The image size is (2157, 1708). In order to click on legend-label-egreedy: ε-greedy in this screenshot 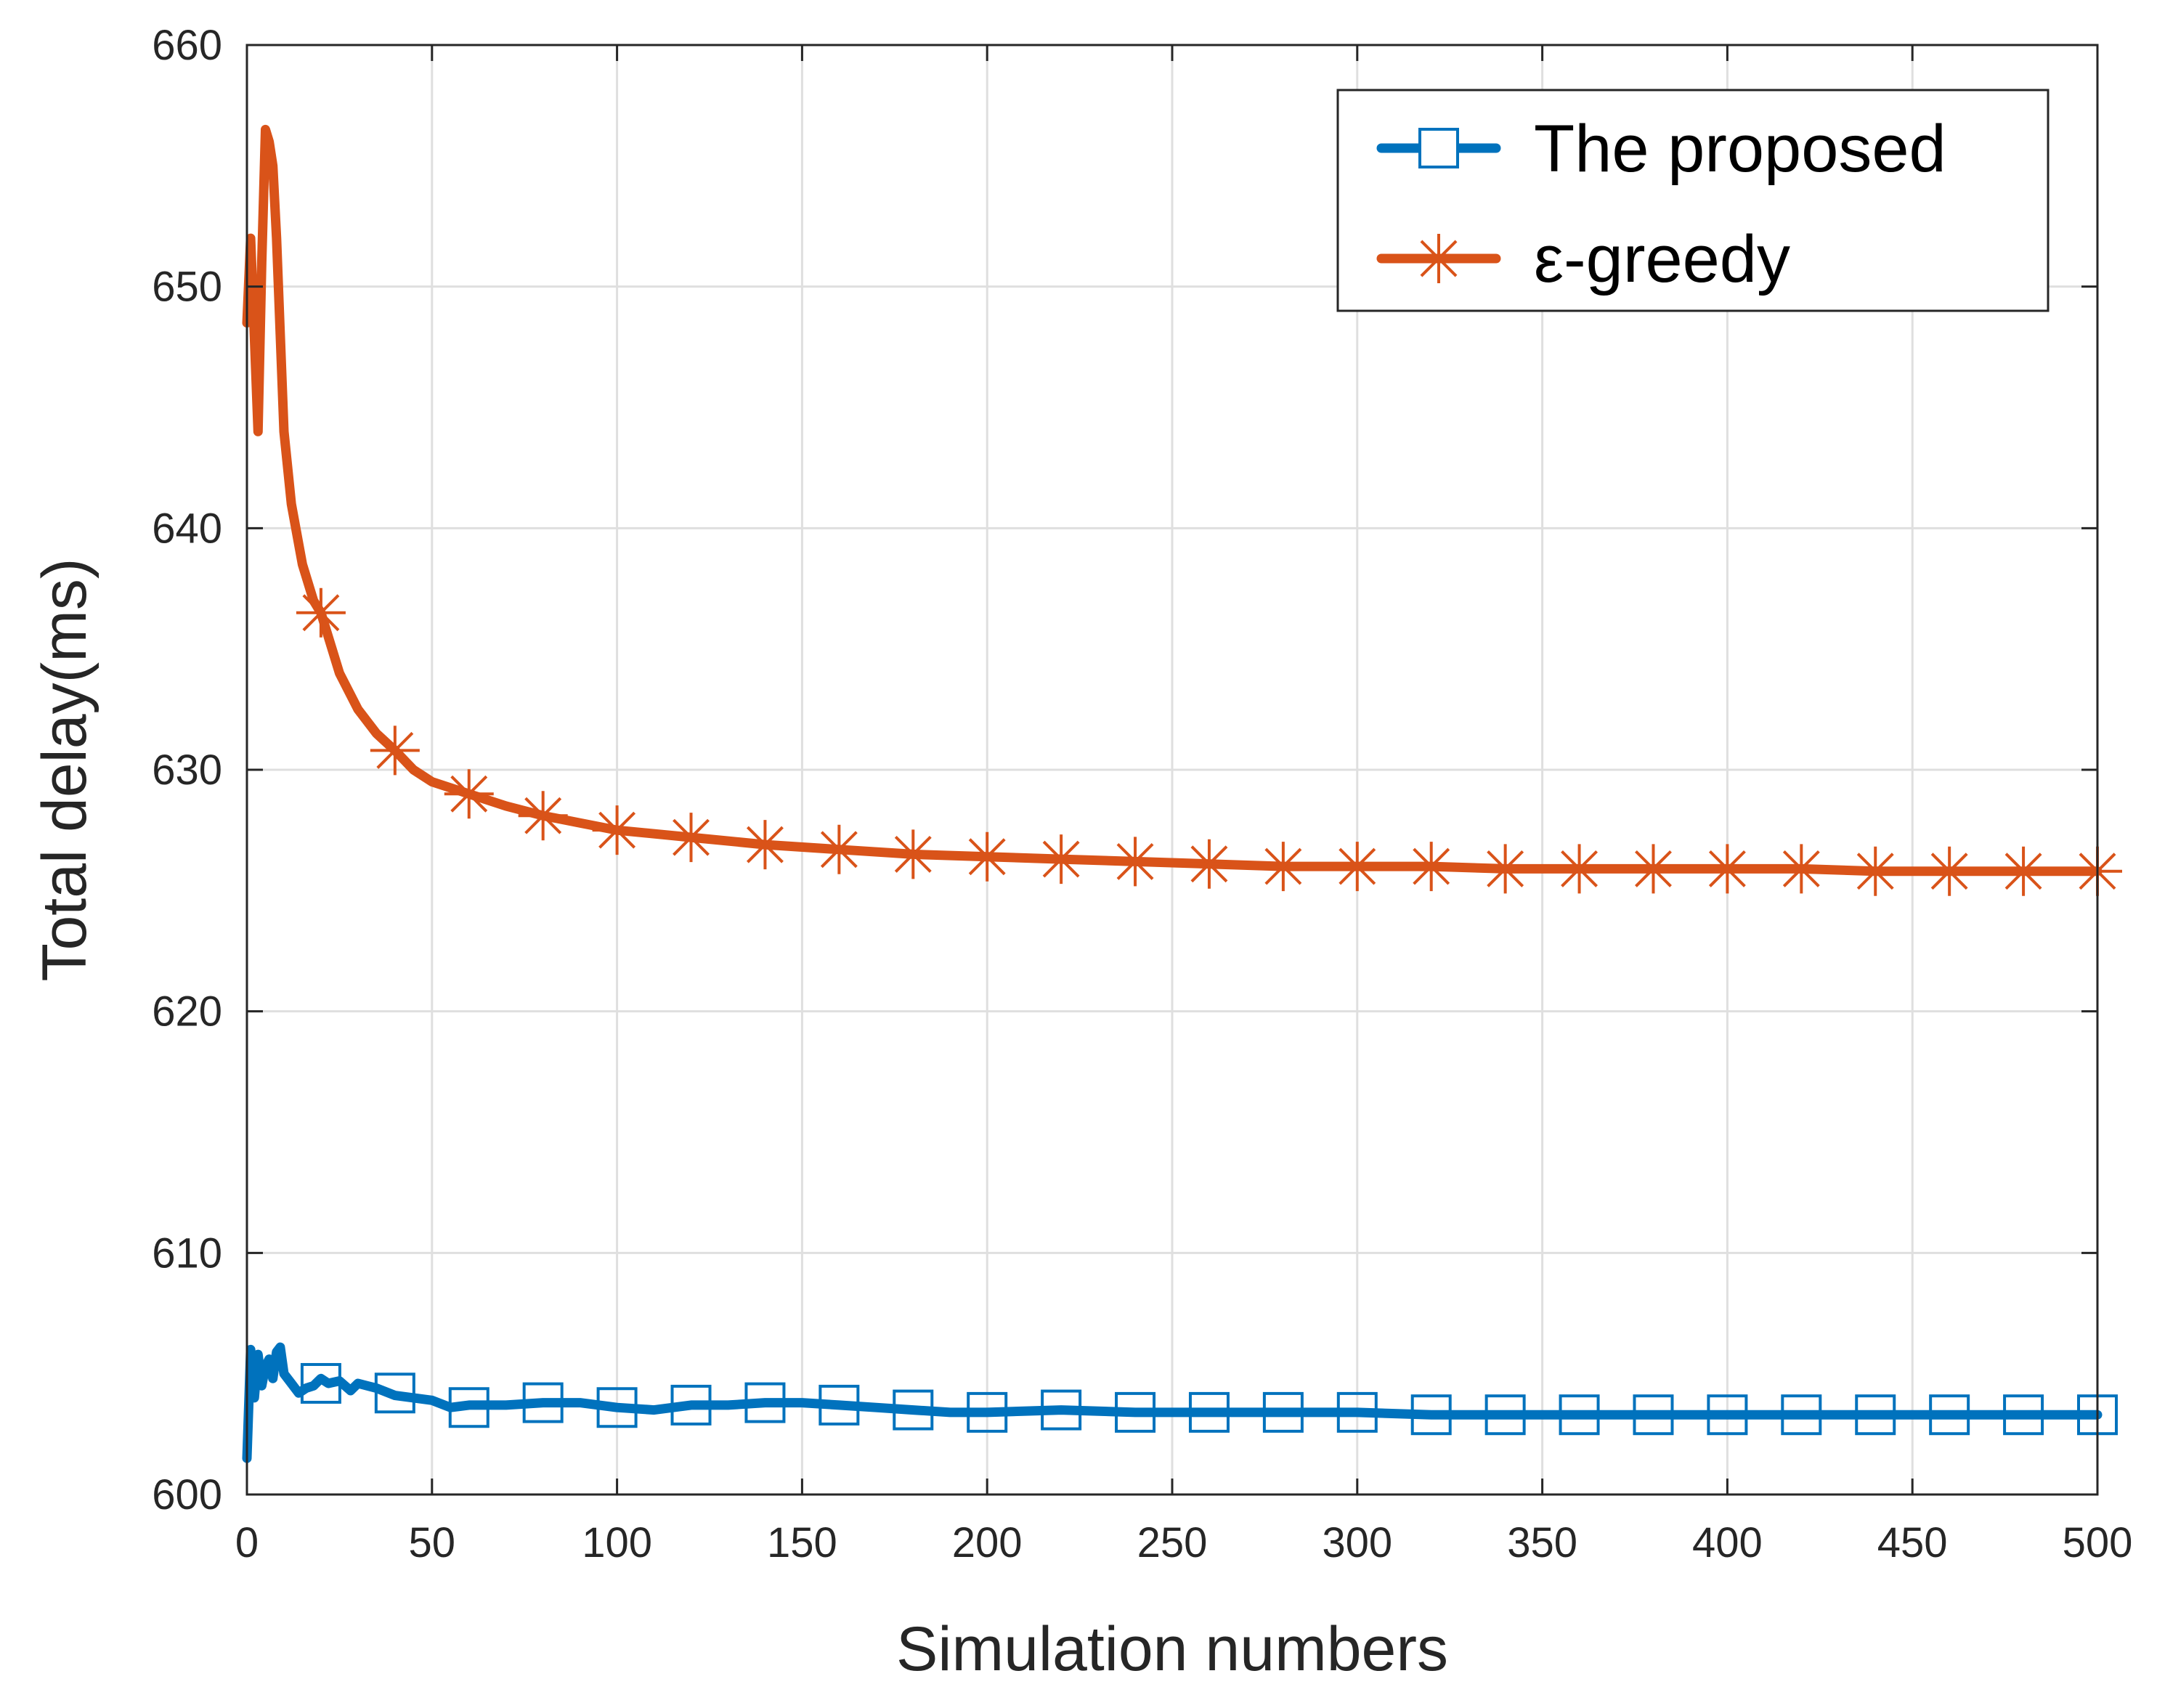, I will do `click(1662, 259)`.